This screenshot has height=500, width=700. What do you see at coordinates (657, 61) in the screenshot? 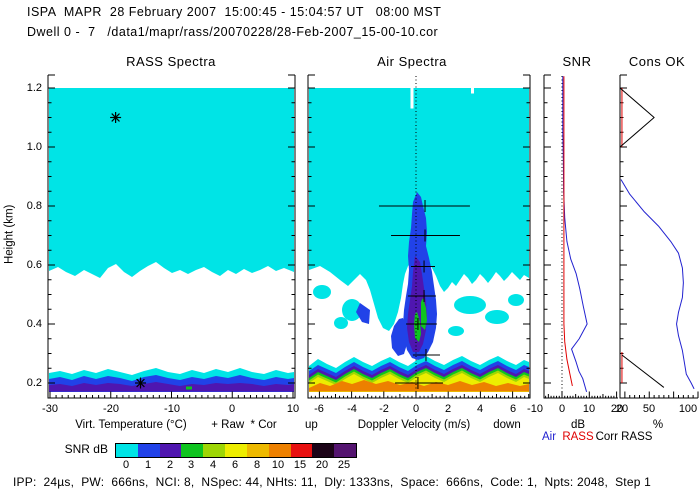
I see `cons-panel-title: Cons OK` at bounding box center [657, 61].